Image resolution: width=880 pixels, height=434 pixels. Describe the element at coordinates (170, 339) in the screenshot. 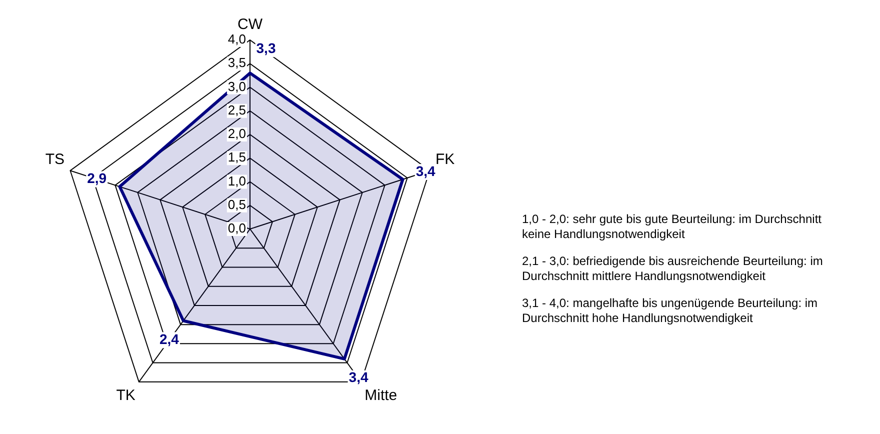

I see `data-label: 2,4` at that location.